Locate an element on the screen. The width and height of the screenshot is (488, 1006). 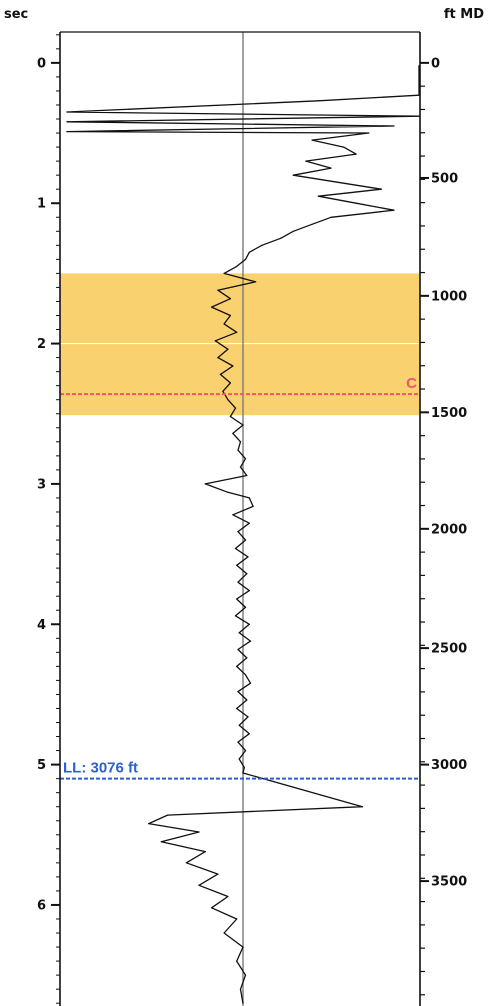
left-tick-label: 1 is located at coordinates (41, 204).